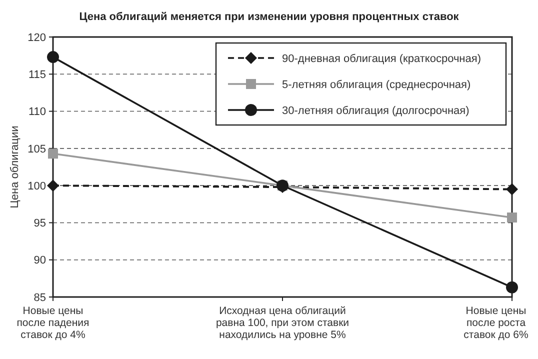 The image size is (538, 359). I want to click on y-tick-label: 120, so click(37, 38).